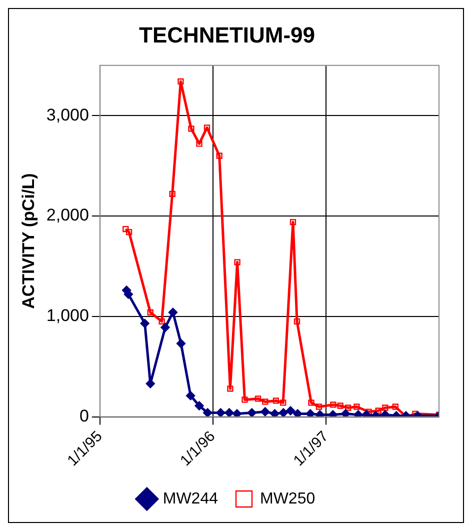  Describe the element at coordinates (288, 499) in the screenshot. I see `legend-label: MW250` at that location.